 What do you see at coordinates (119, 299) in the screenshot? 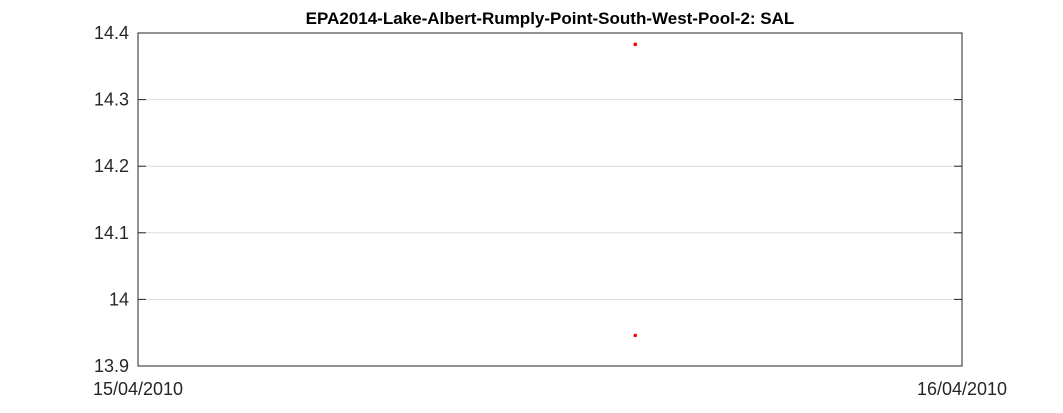
I see `y-tick-label: 14` at bounding box center [119, 299].